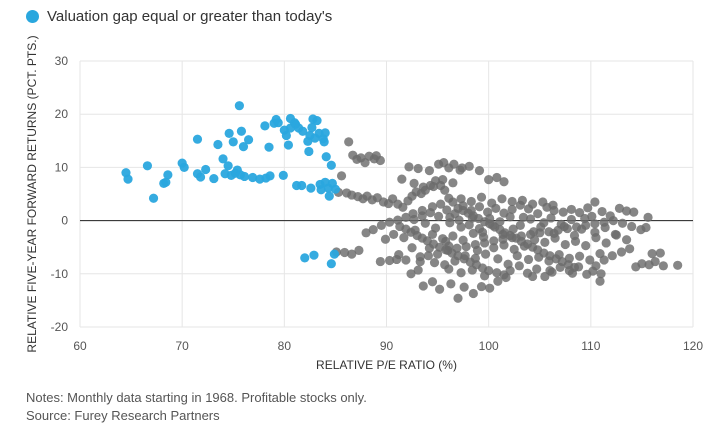 The height and width of the screenshot is (434, 717). I want to click on y-tick-label: 10, so click(62, 167).